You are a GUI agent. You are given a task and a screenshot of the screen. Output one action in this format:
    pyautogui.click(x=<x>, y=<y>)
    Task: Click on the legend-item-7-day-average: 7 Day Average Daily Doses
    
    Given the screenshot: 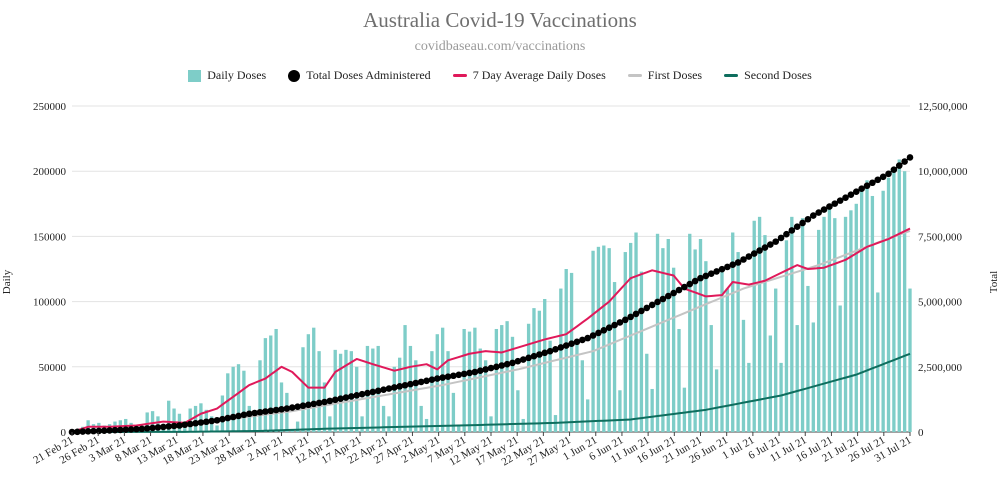 What is the action you would take?
    pyautogui.click(x=529, y=75)
    